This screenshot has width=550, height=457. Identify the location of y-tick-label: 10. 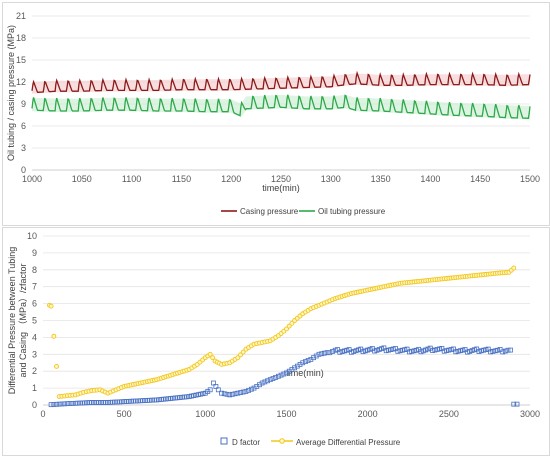
(32, 236).